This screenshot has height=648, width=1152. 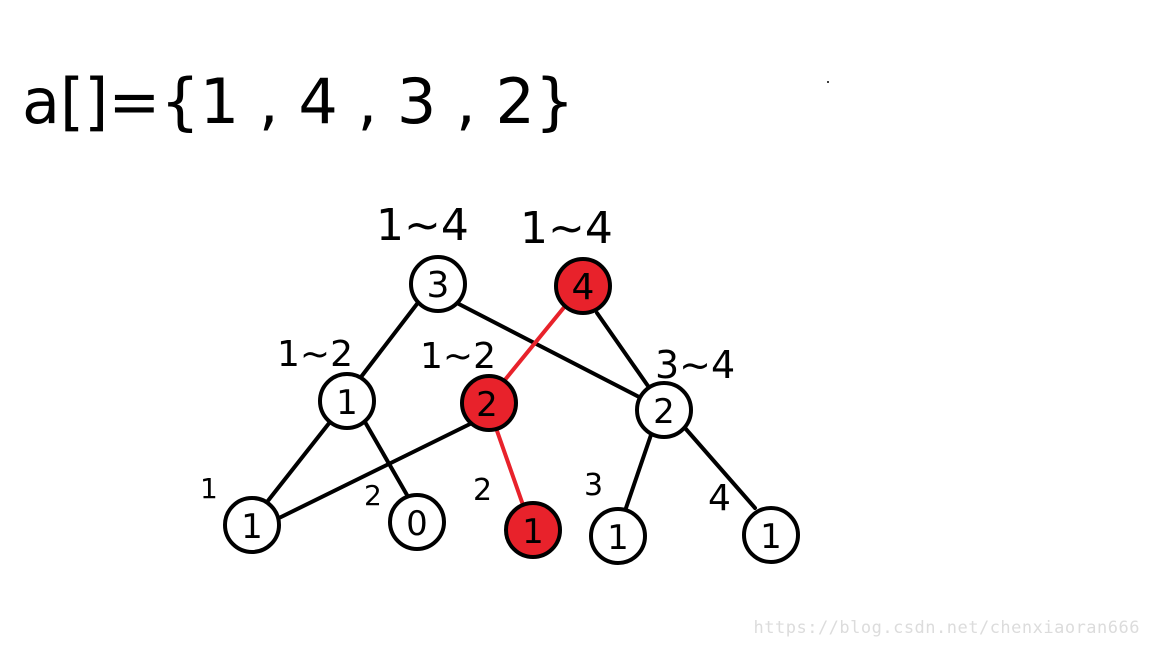 I want to click on array-label: a[]={1 , 4 , 3 , 2}, so click(x=298, y=101).